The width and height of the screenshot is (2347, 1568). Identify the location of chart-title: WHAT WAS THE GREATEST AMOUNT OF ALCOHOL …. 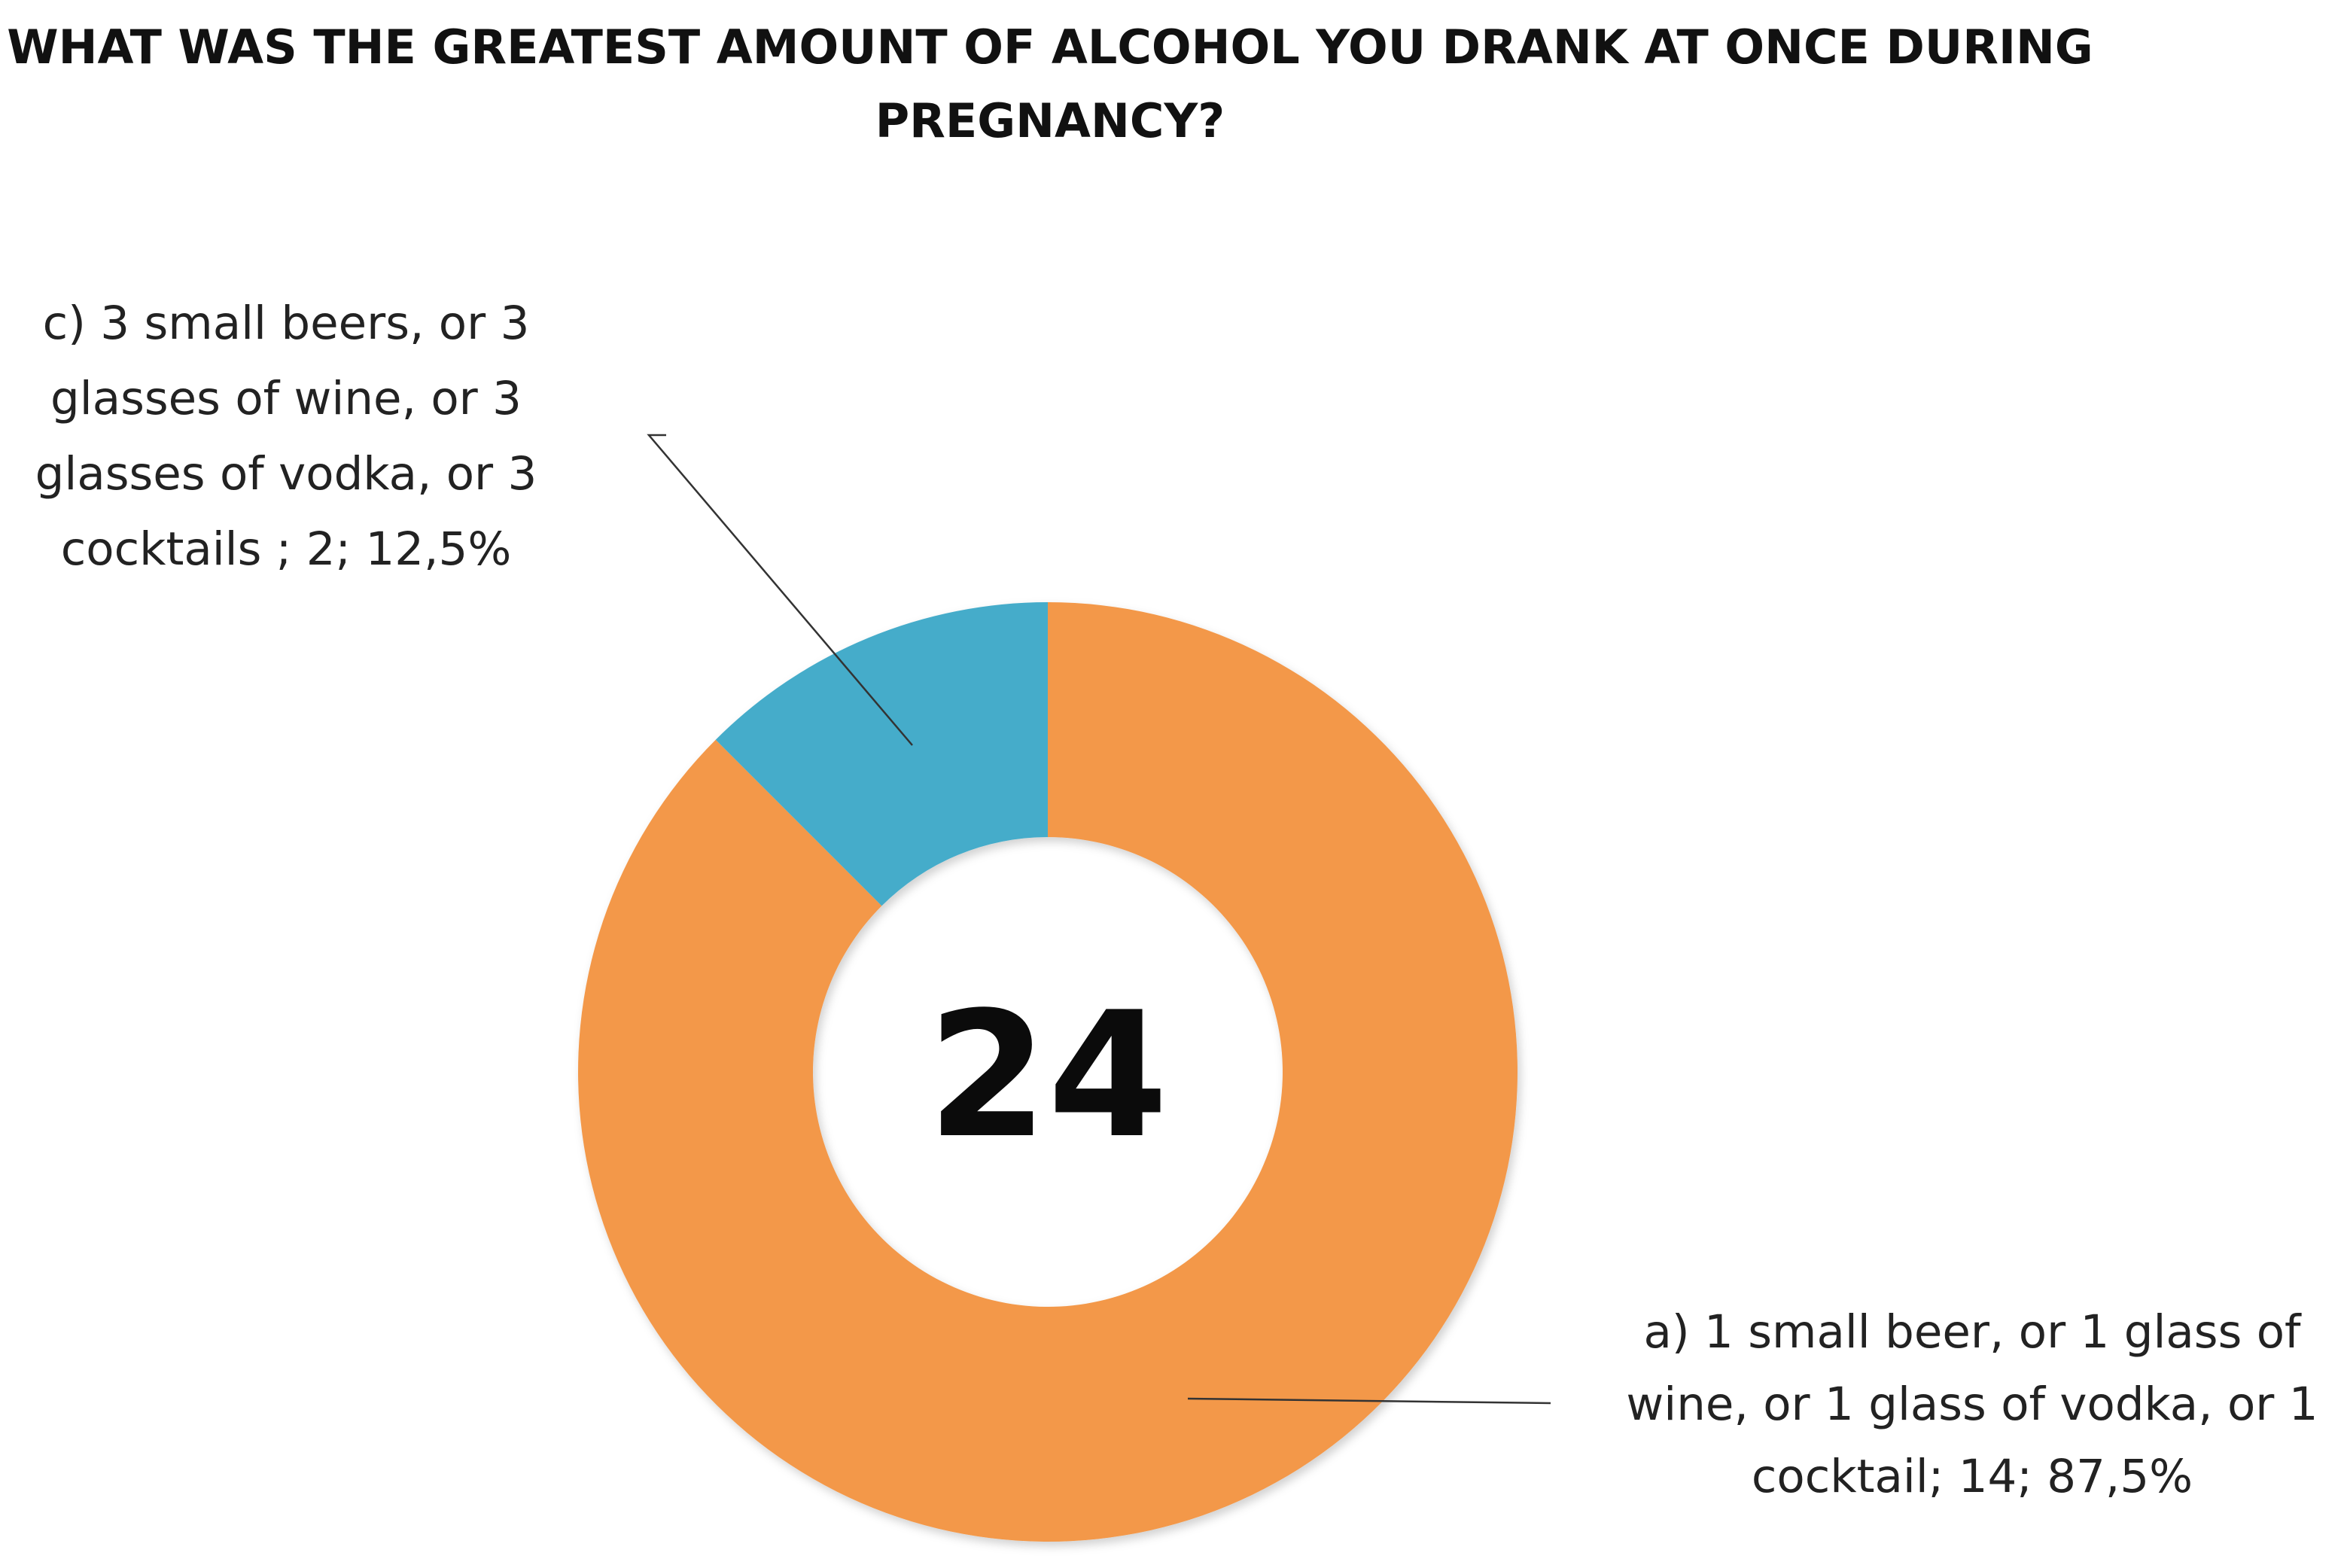
(1050, 84).